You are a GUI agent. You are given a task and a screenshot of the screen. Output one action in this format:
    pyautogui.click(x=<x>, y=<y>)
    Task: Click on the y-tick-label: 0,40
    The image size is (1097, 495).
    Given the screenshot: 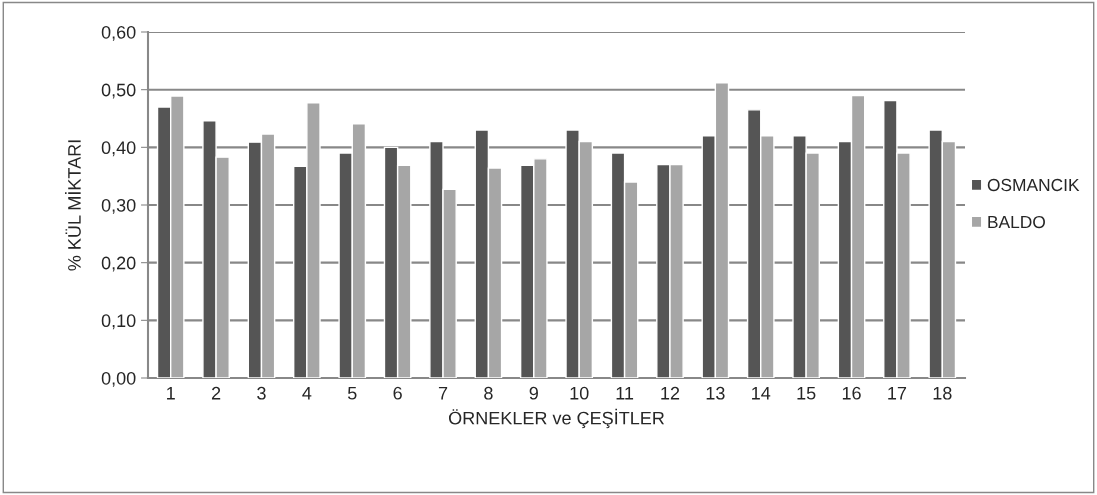 What is the action you would take?
    pyautogui.click(x=118, y=149)
    